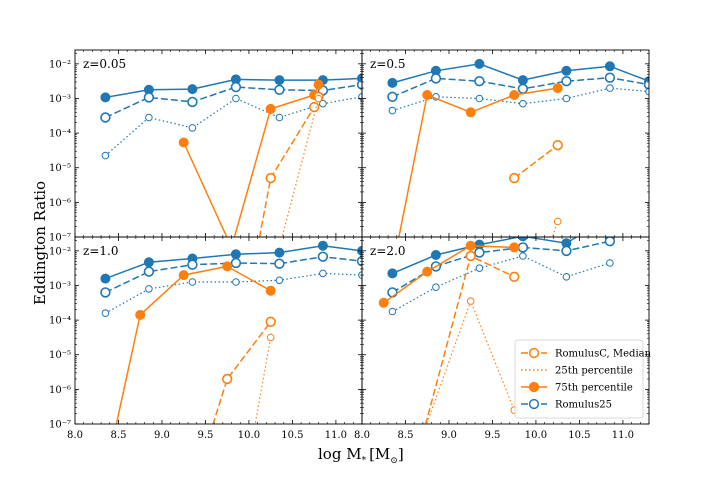 This screenshot has width=707, height=477. Describe the element at coordinates (387, 251) in the screenshot. I see `redshift-label: z=2.0` at that location.